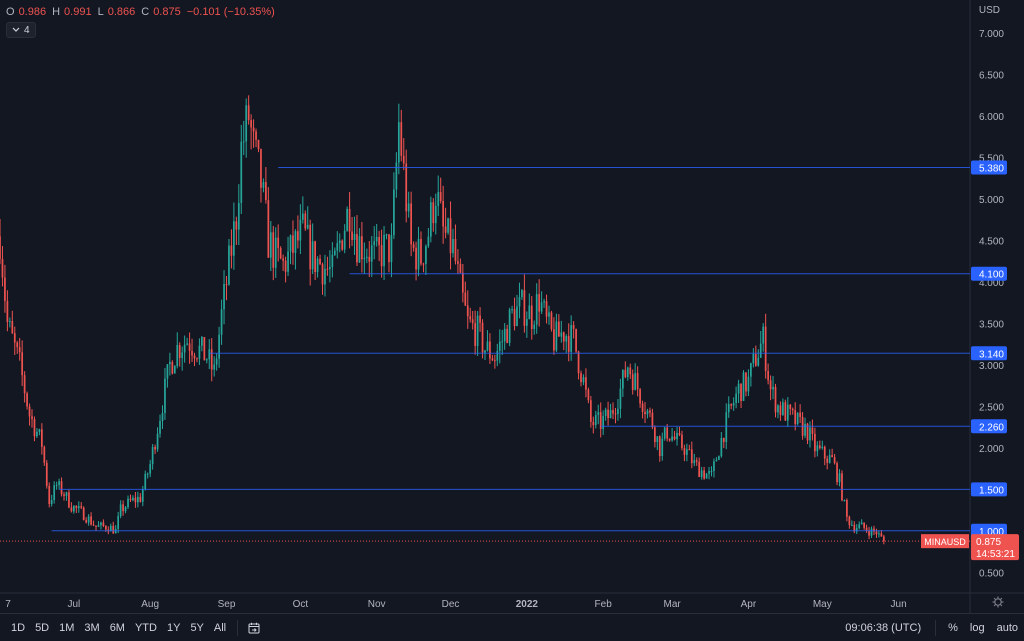 This screenshot has height=641, width=1024. What do you see at coordinates (672, 604) in the screenshot?
I see `x-tick-label: Mar` at bounding box center [672, 604].